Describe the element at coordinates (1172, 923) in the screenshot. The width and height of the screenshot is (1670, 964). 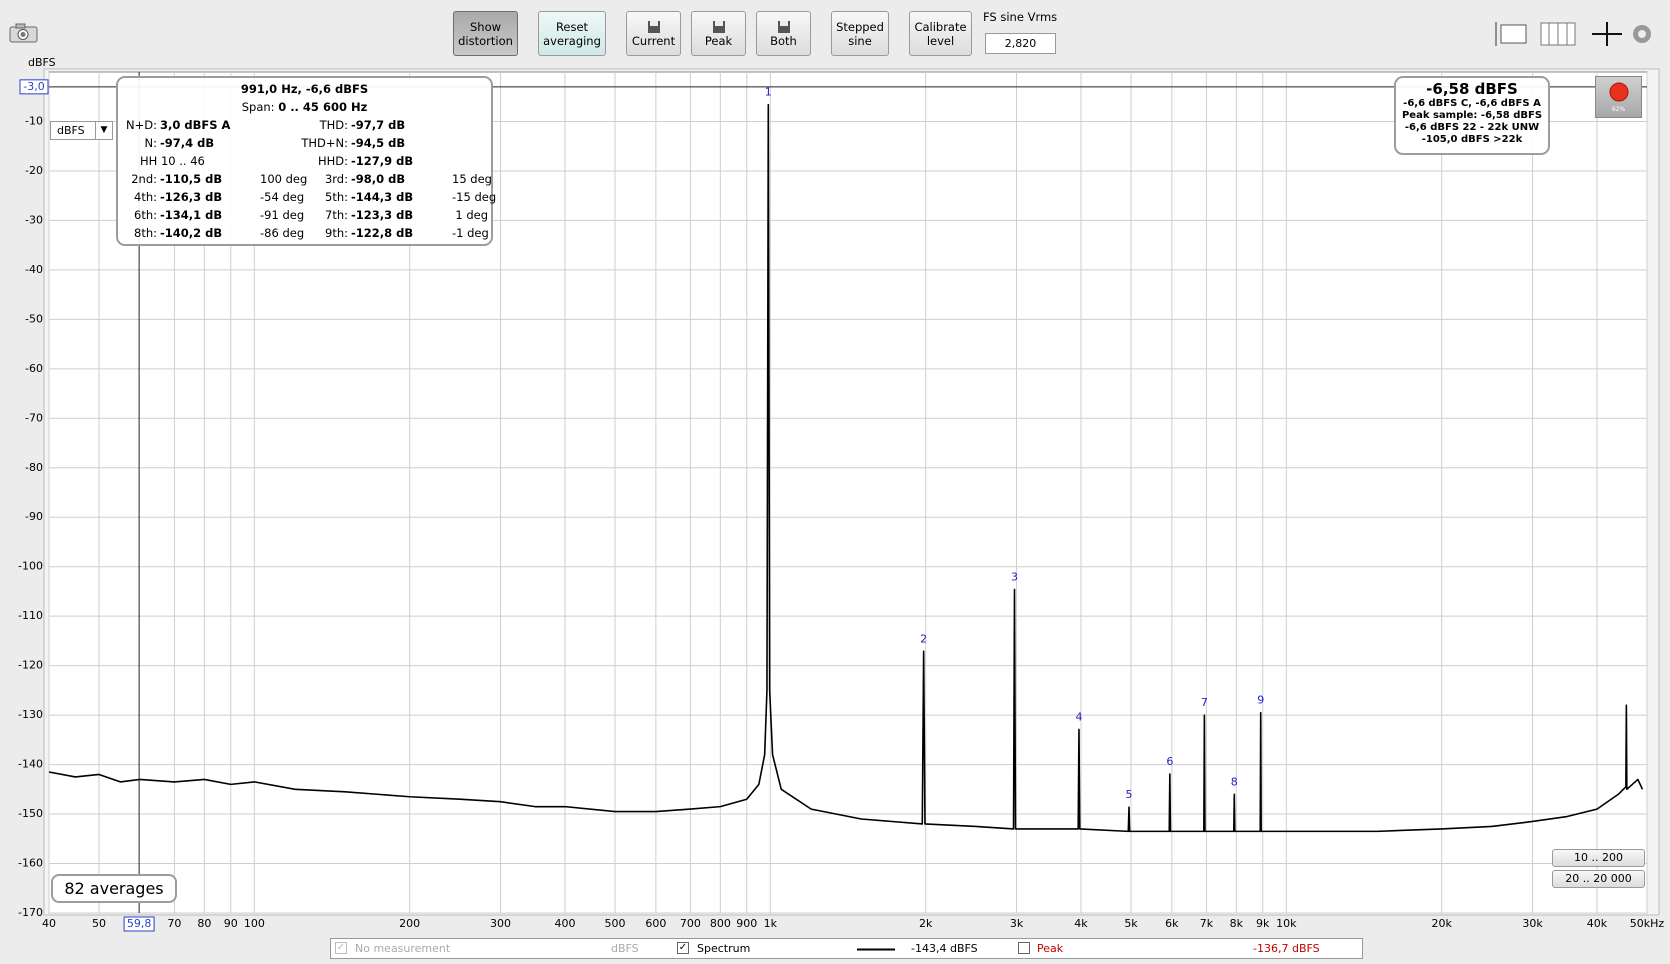
I see `x-tick-label: 6k` at that location.